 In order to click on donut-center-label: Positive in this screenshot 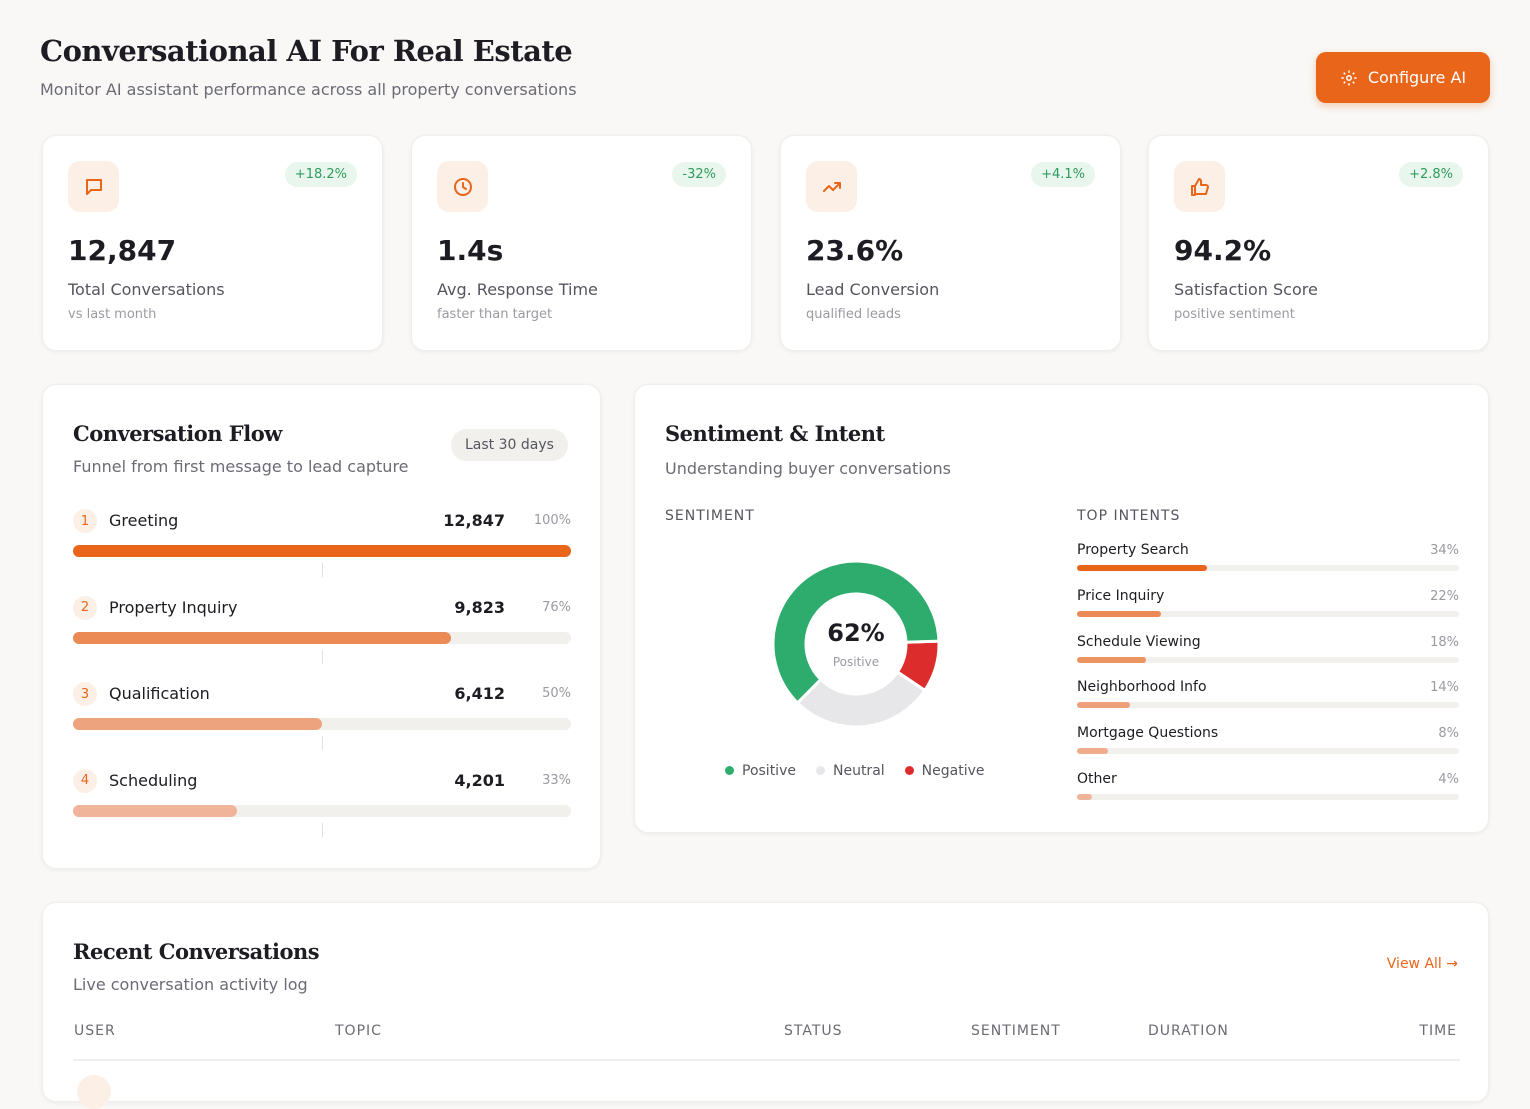, I will do `click(856, 662)`.